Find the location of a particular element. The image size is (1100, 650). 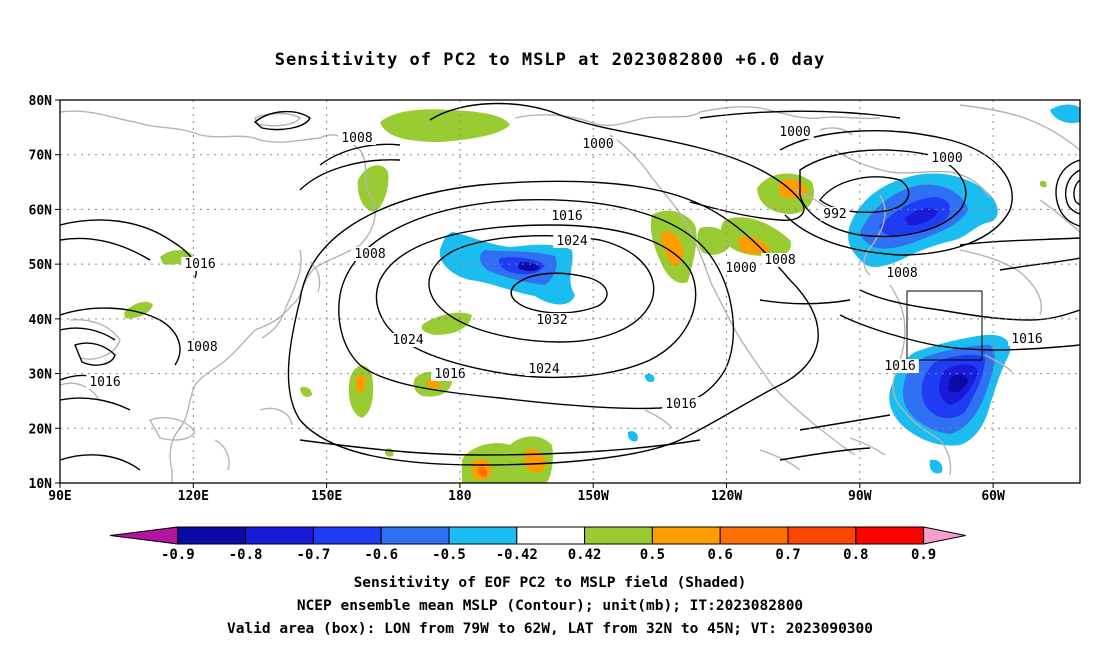

colorbar-label: 0.42 is located at coordinates (585, 555).